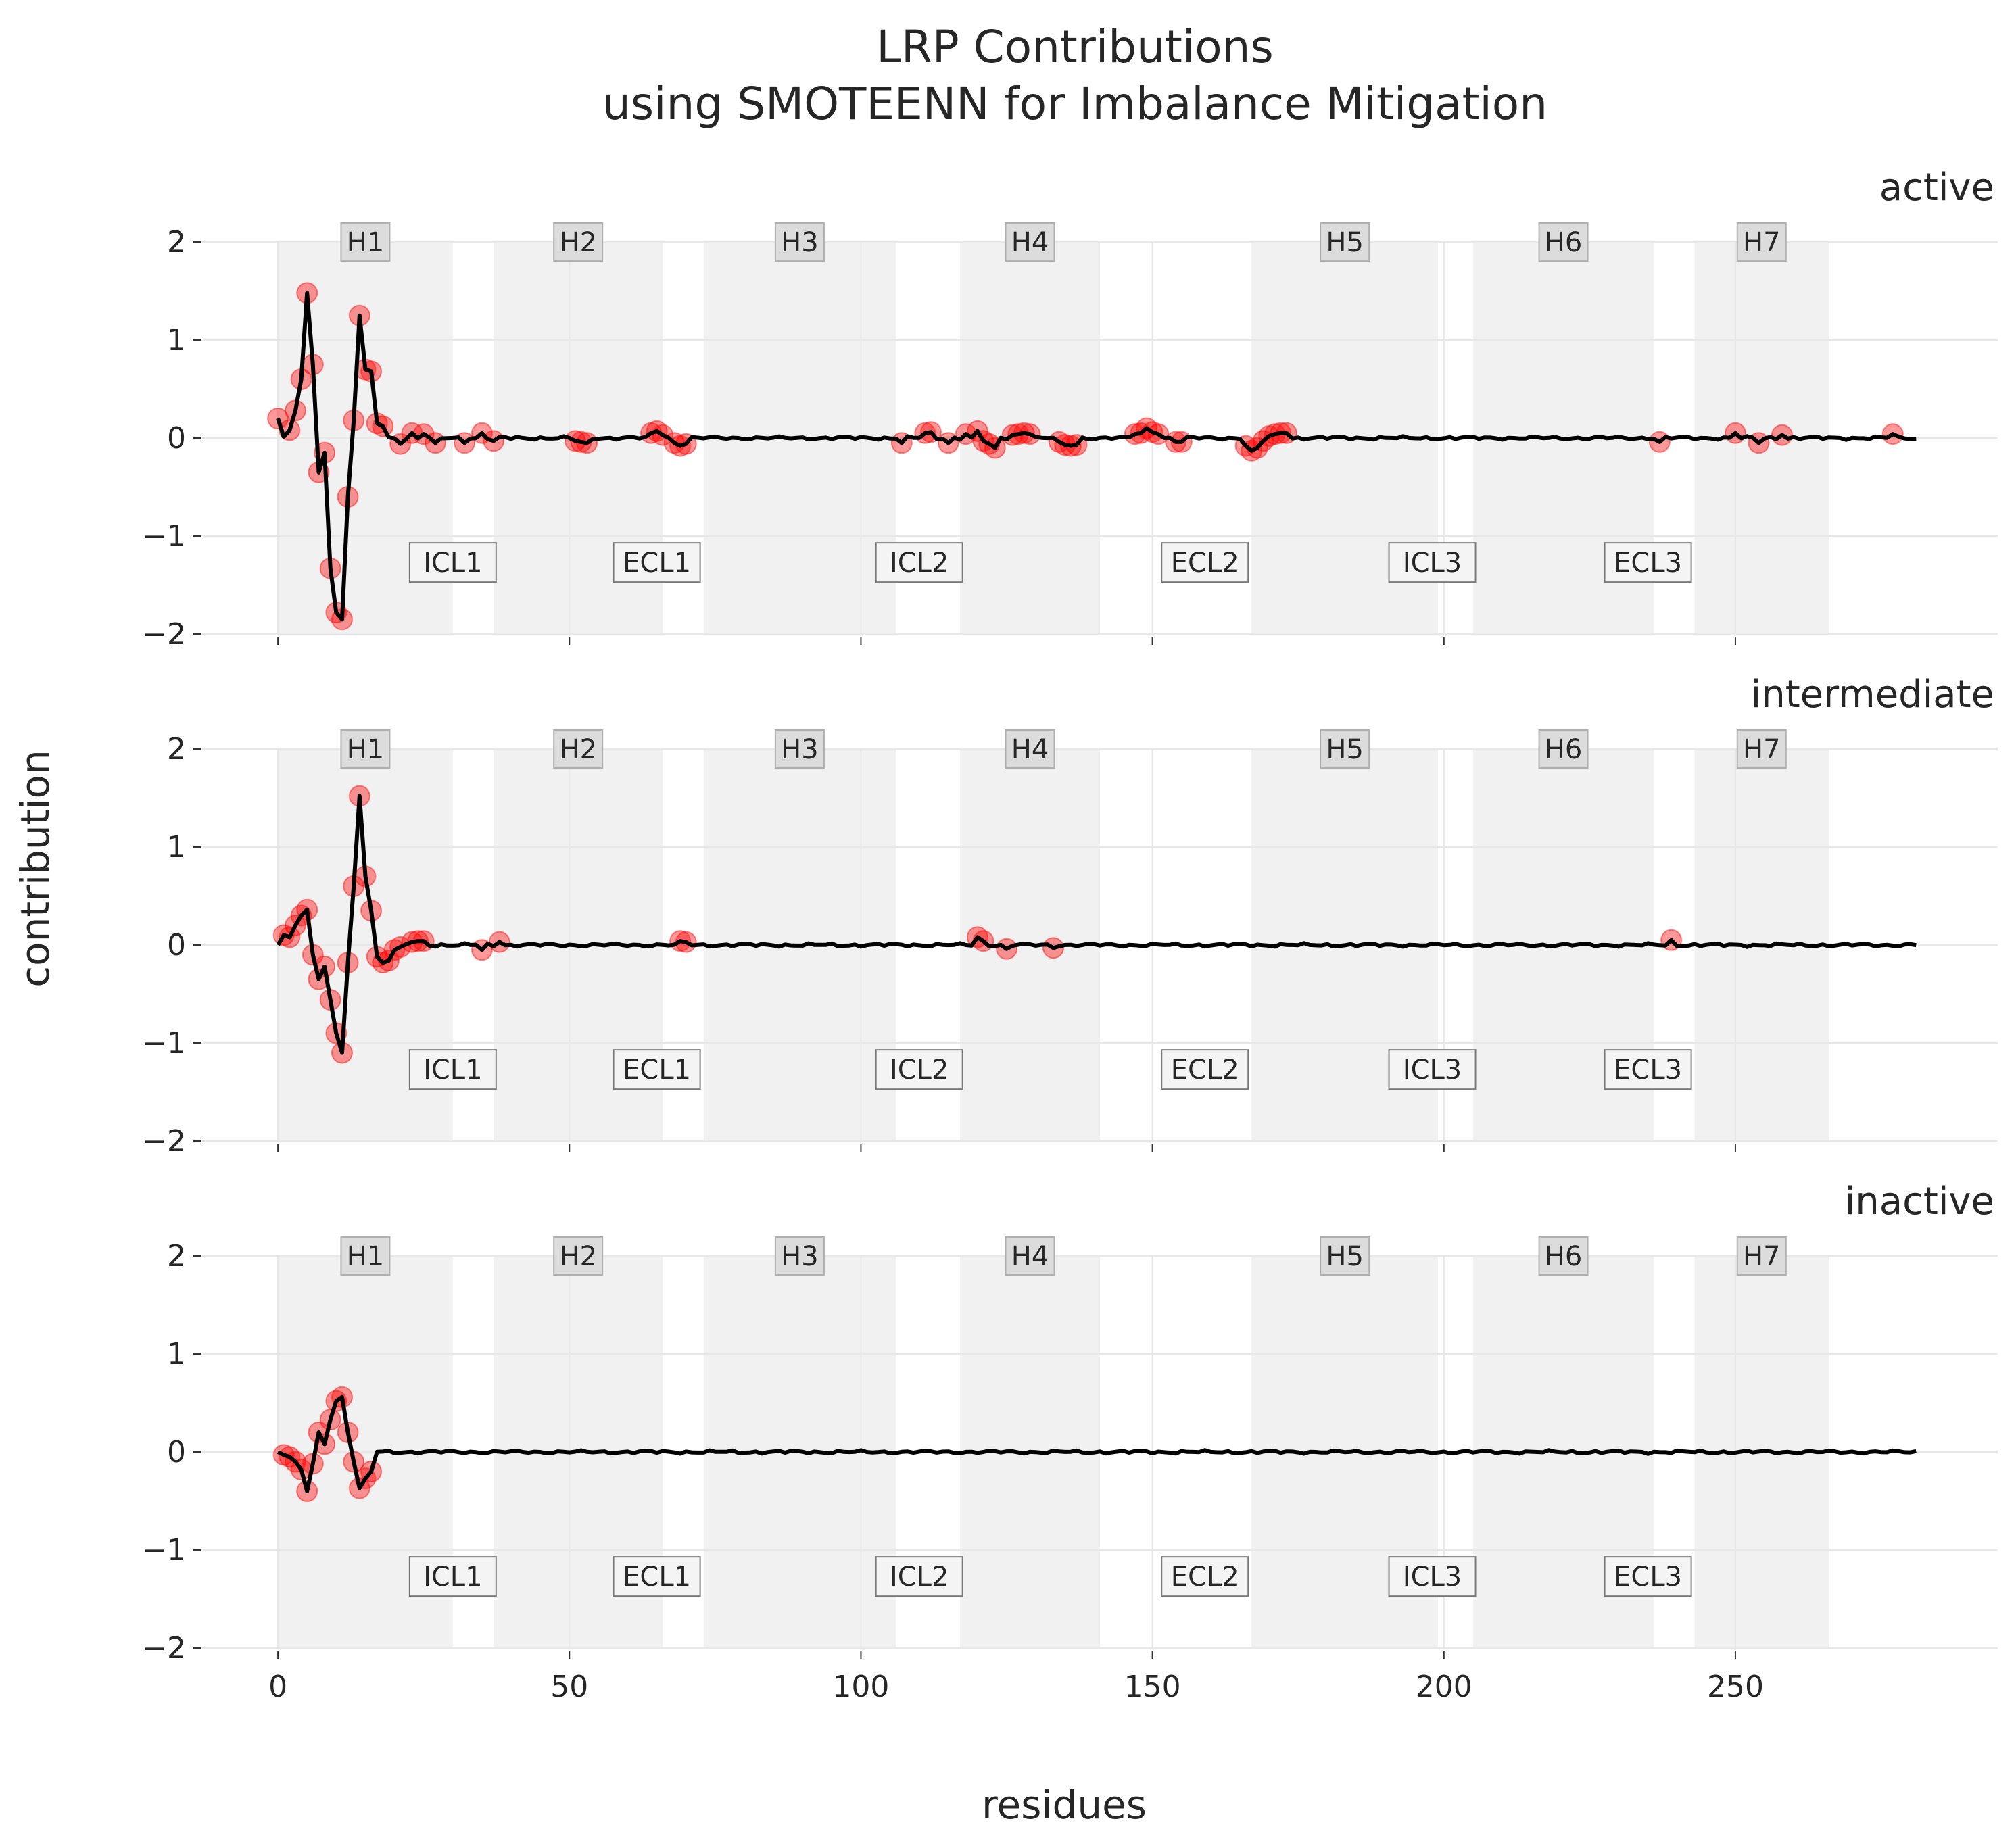 The width and height of the screenshot is (2016, 1844). Describe the element at coordinates (1064, 1805) in the screenshot. I see `x-axis-label: residues` at that location.